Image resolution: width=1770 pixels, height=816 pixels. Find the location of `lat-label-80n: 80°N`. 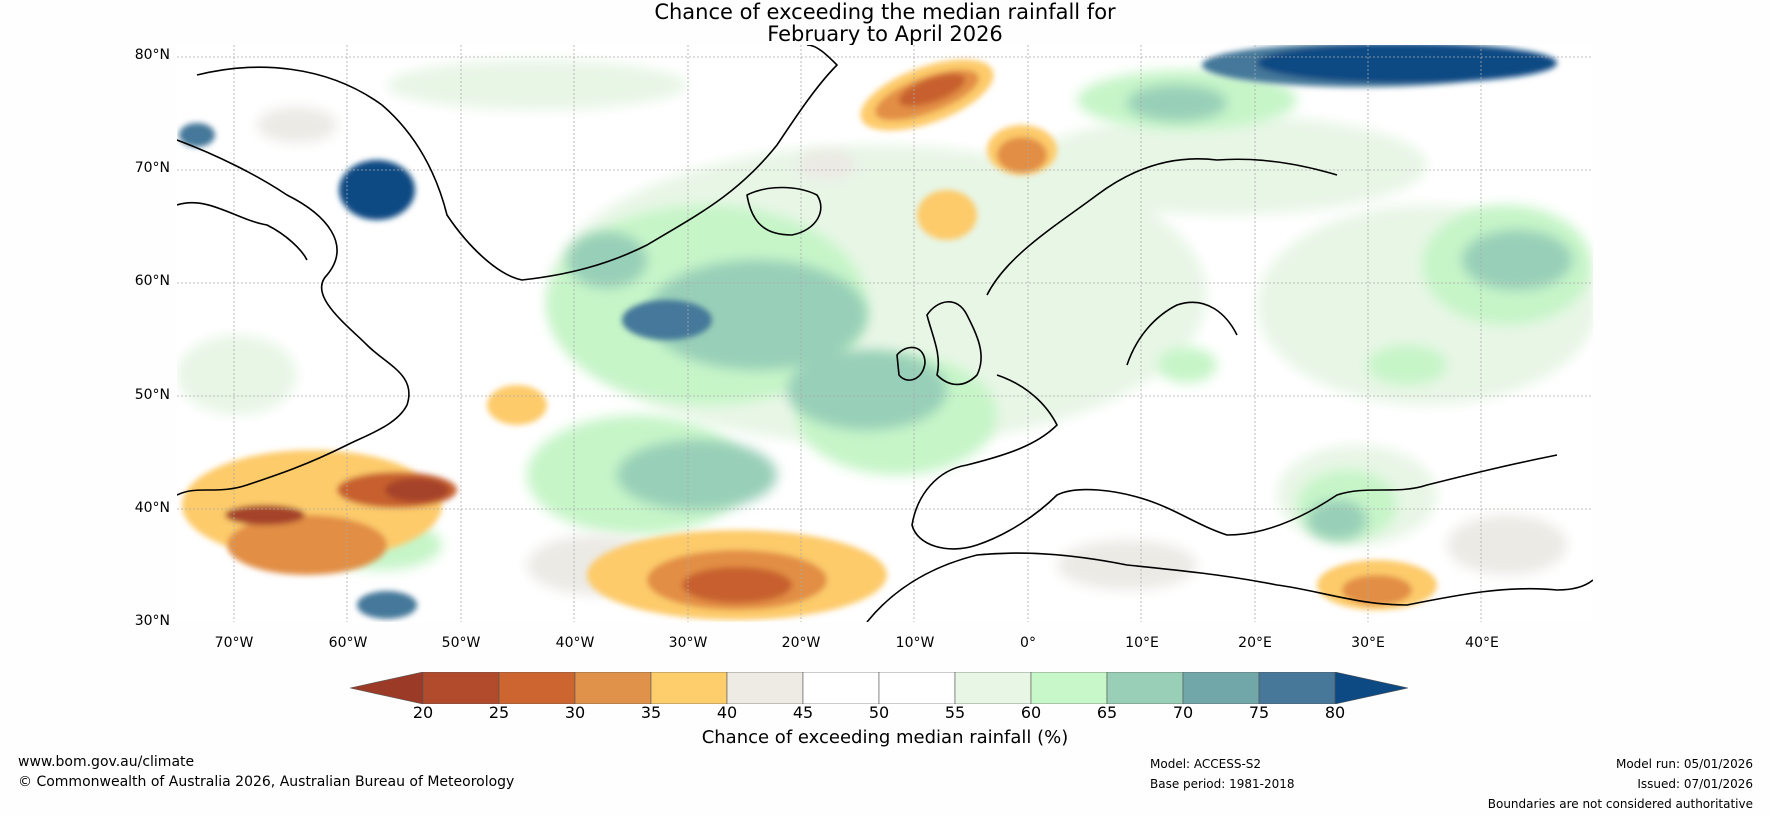

lat-label-80n: 80°N is located at coordinates (152, 55).